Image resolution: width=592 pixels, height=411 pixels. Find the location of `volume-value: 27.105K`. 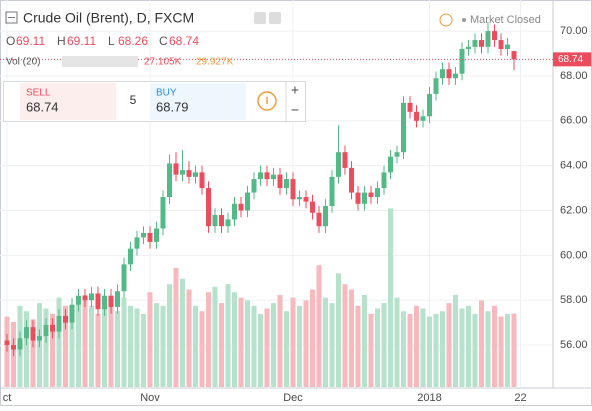

volume-value: 27.105K is located at coordinates (163, 62).